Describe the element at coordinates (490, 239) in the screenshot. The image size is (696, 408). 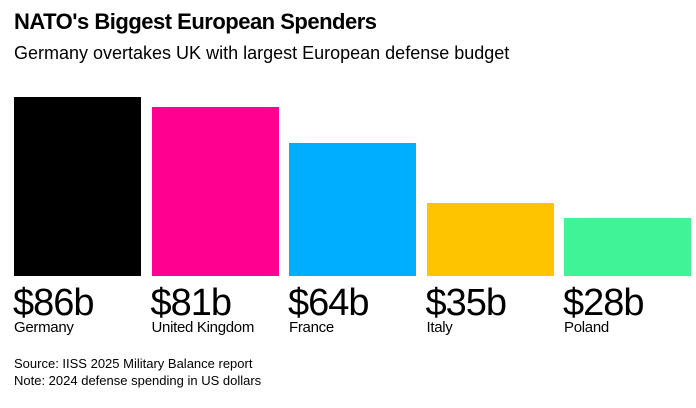
I see `bar-italy` at that location.